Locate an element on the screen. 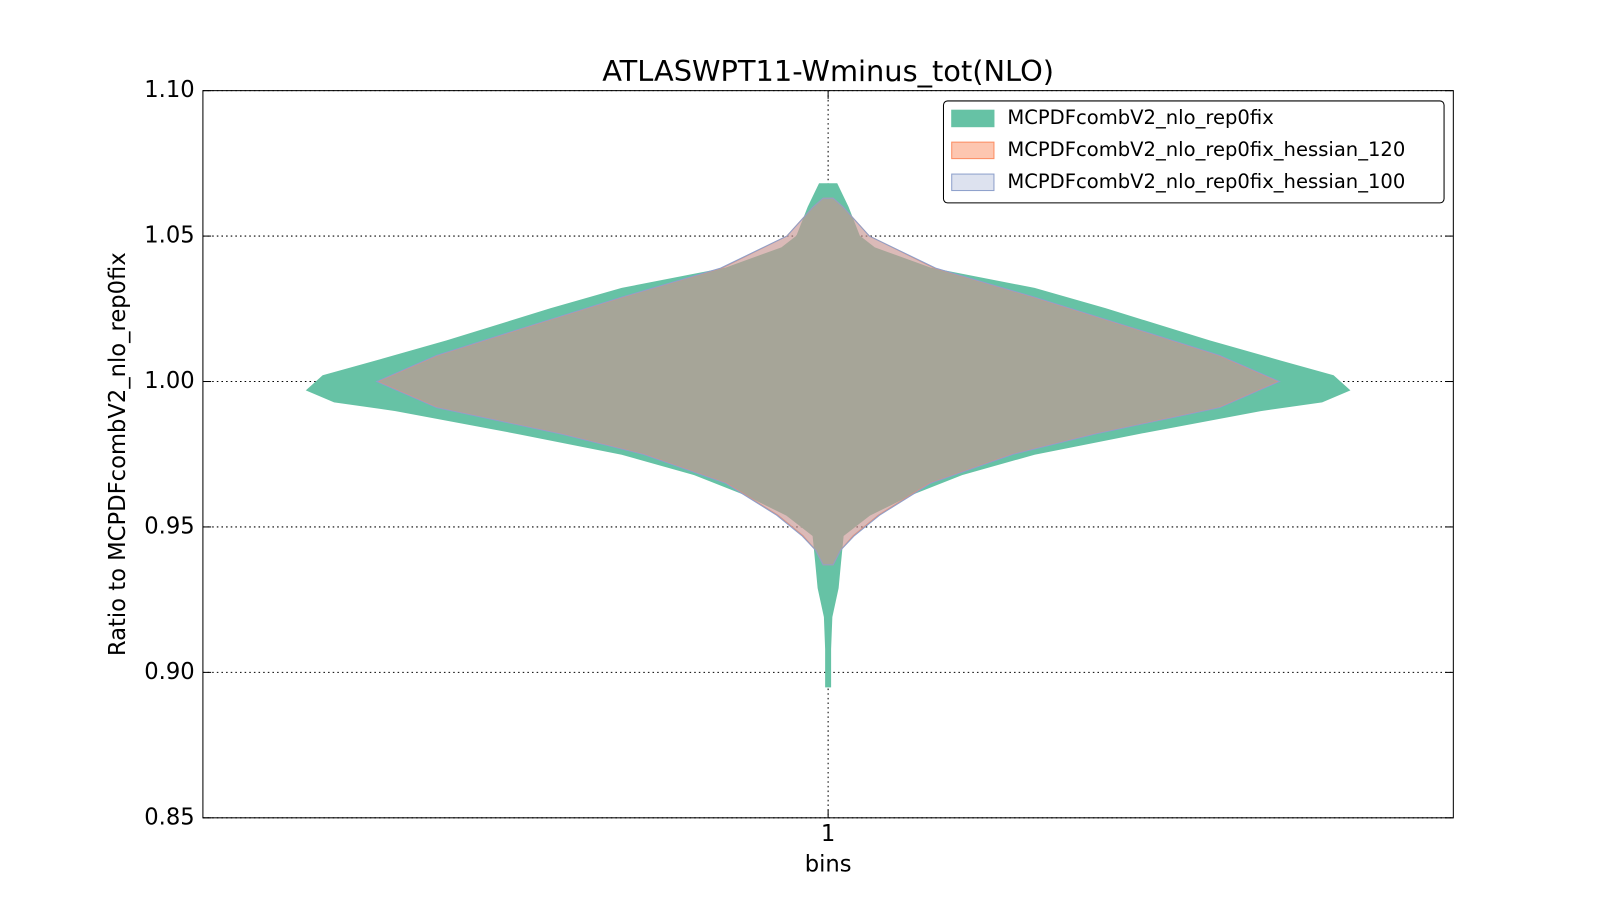 The width and height of the screenshot is (1600, 900). y-tick-label: 1.05 is located at coordinates (169, 236).